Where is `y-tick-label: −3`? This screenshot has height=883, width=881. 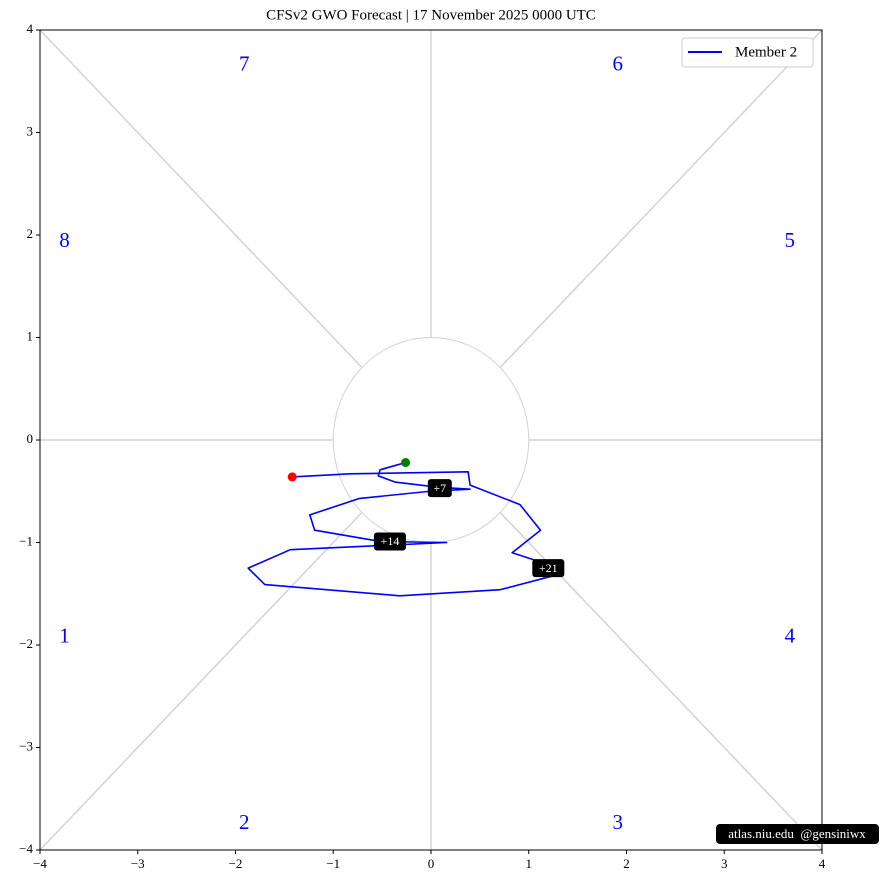 y-tick-label: −3 is located at coordinates (26, 745).